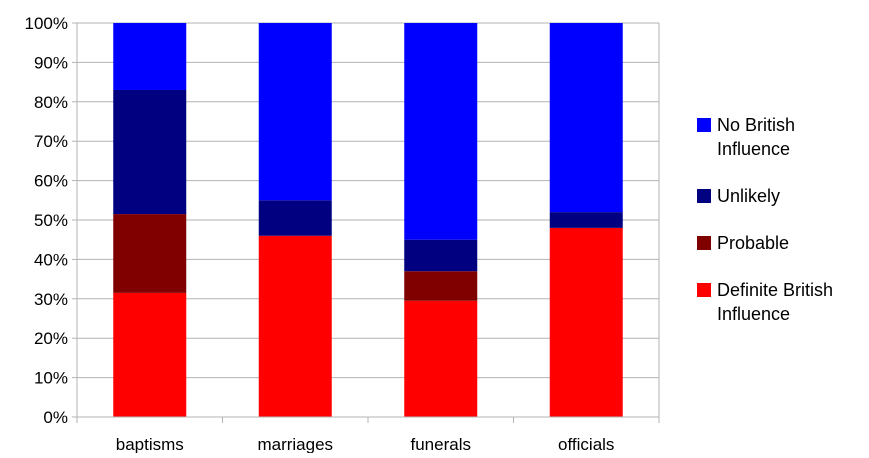  I want to click on legend-label: Probable, so click(753, 243).